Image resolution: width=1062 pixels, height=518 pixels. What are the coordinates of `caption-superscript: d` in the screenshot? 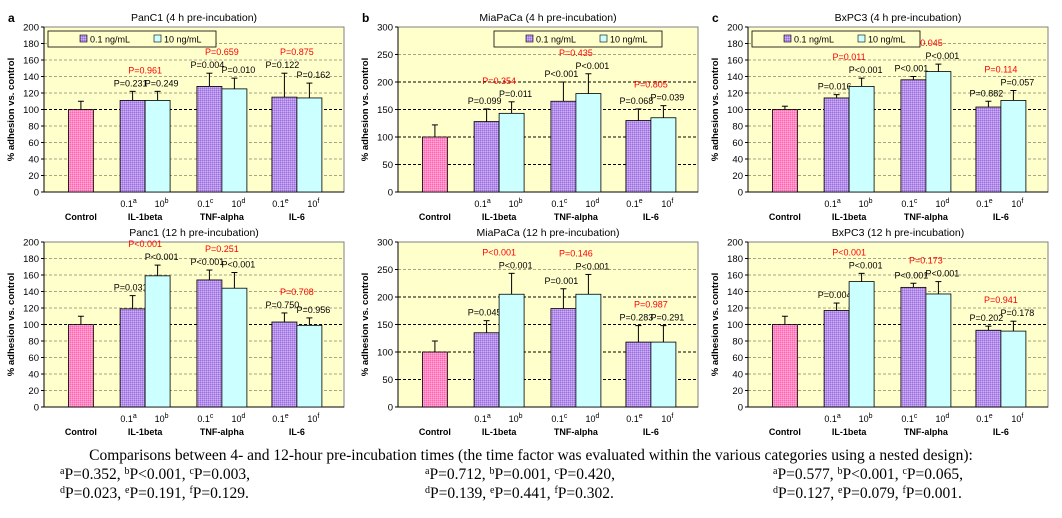 It's located at (62, 490).